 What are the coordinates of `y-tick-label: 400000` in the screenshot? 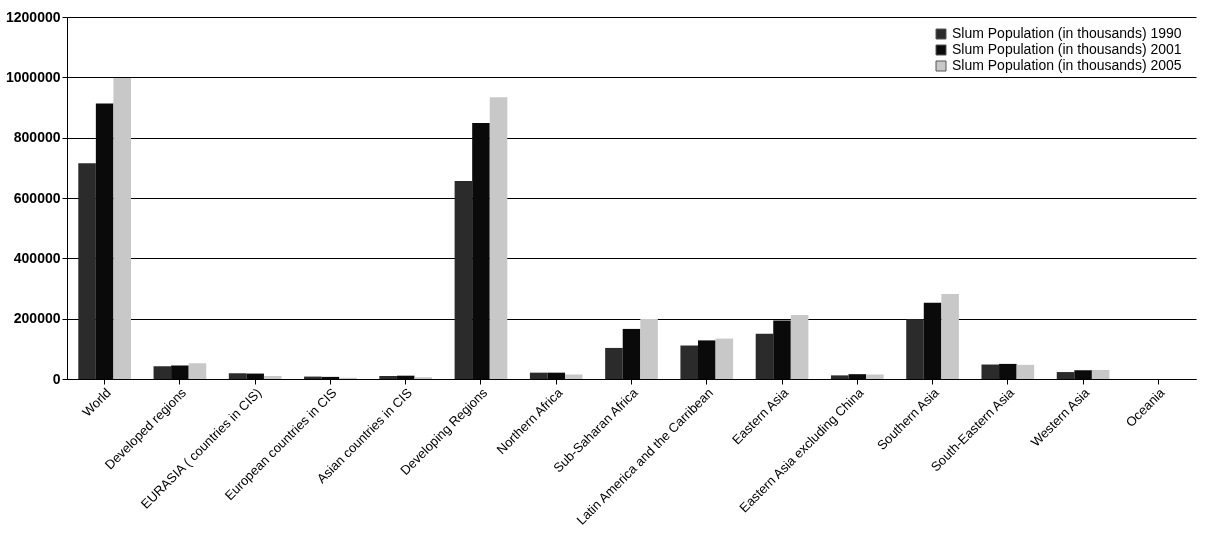 It's located at (37, 257).